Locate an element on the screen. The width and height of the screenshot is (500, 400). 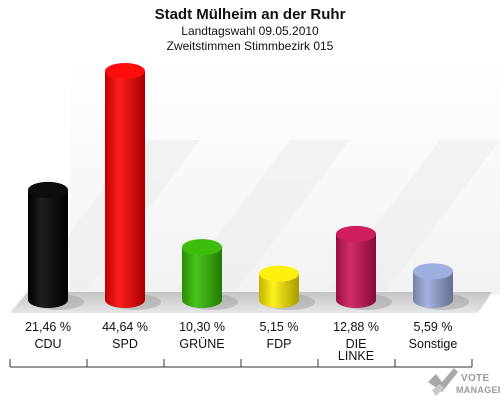
value-label: 12,88 % is located at coordinates (356, 327).